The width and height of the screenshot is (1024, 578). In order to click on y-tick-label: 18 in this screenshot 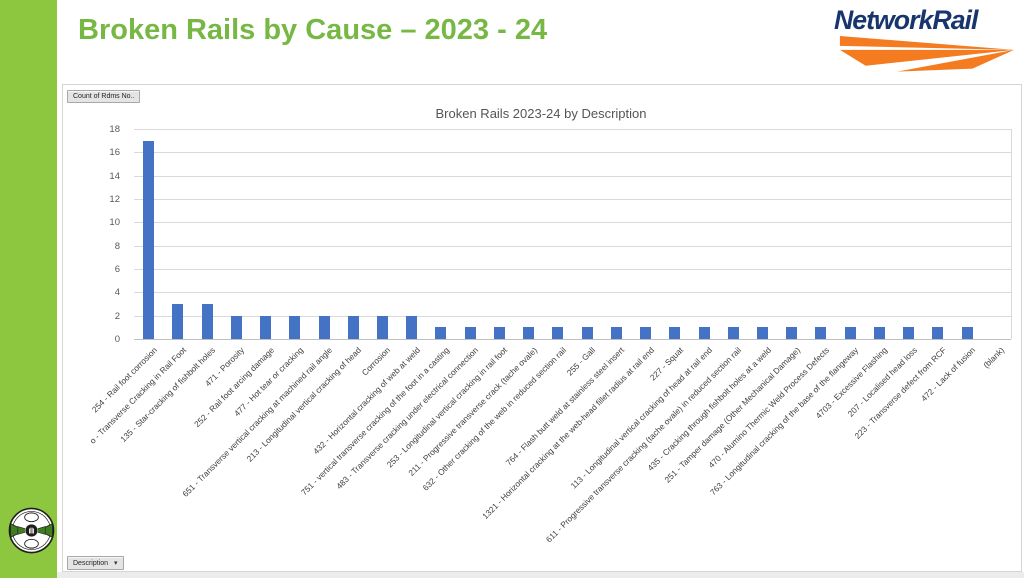, I will do `click(114, 129)`.